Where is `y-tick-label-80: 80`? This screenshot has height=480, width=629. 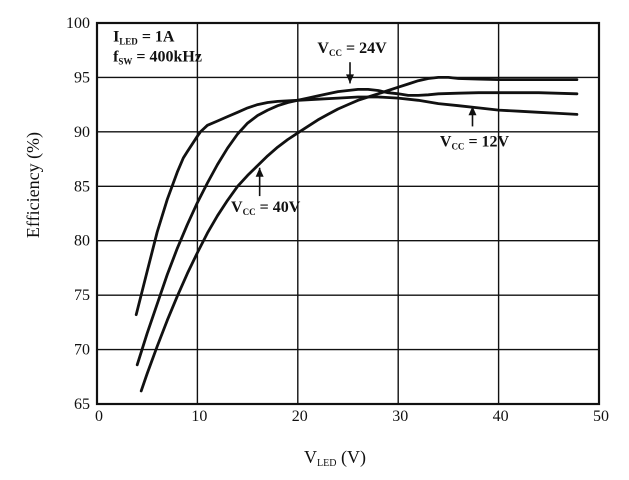 y-tick-label-80: 80 is located at coordinates (82, 241).